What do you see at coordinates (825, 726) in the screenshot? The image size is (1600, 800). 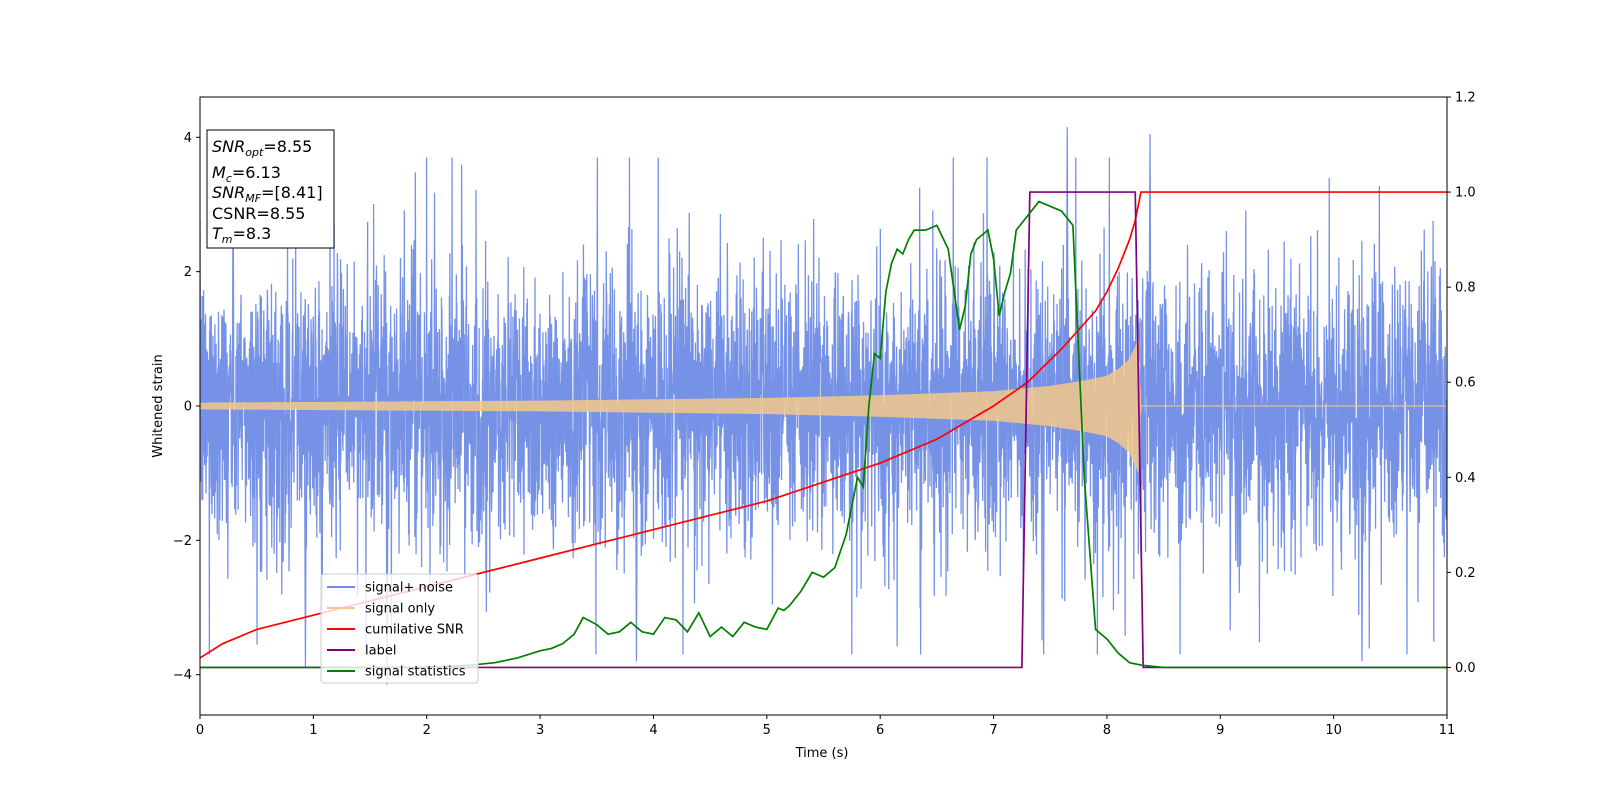 I see `x-axis: 0 1 2 3 4 5 6 7 8 9 10 11` at bounding box center [825, 726].